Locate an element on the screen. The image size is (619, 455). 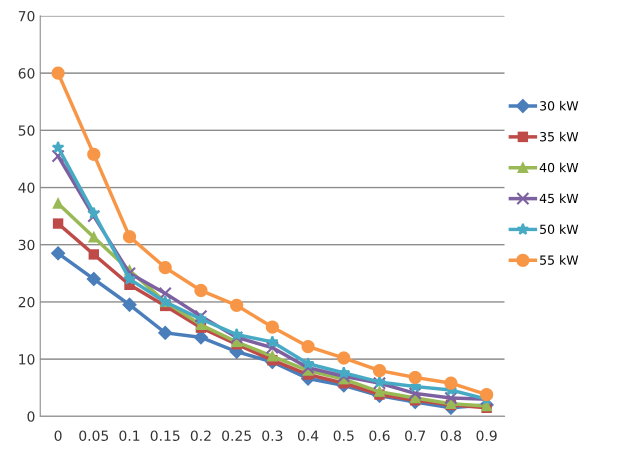
y-tick-label: 0 is located at coordinates (30, 416).